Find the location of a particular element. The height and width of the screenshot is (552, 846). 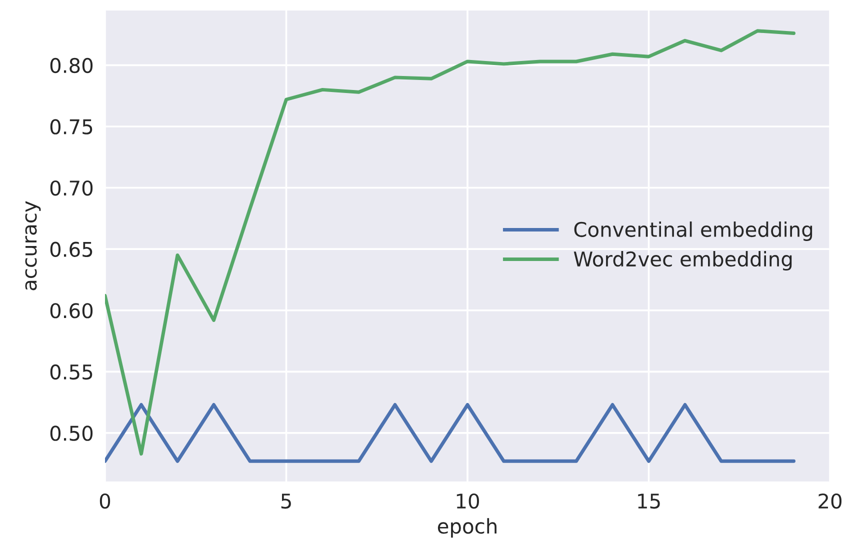

y-tick-label: 0.70 is located at coordinates (71, 188).